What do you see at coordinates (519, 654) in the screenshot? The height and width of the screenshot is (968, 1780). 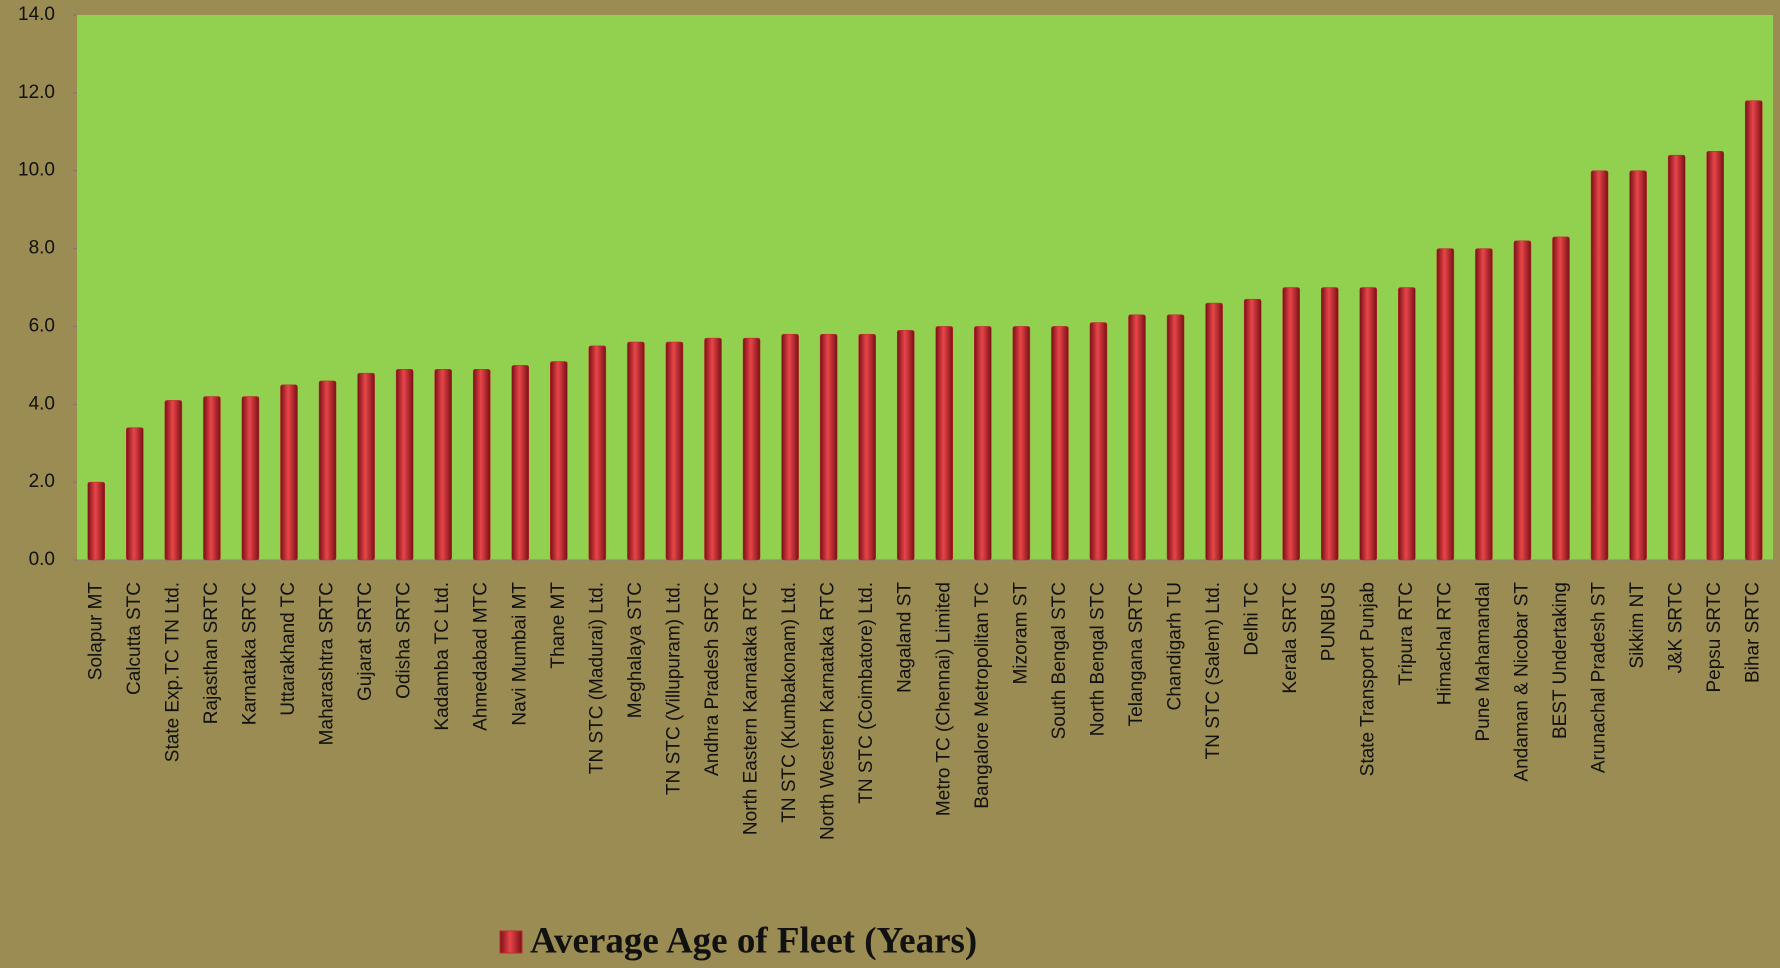 I see `x-tick-label: Navi Mumbai MT` at bounding box center [519, 654].